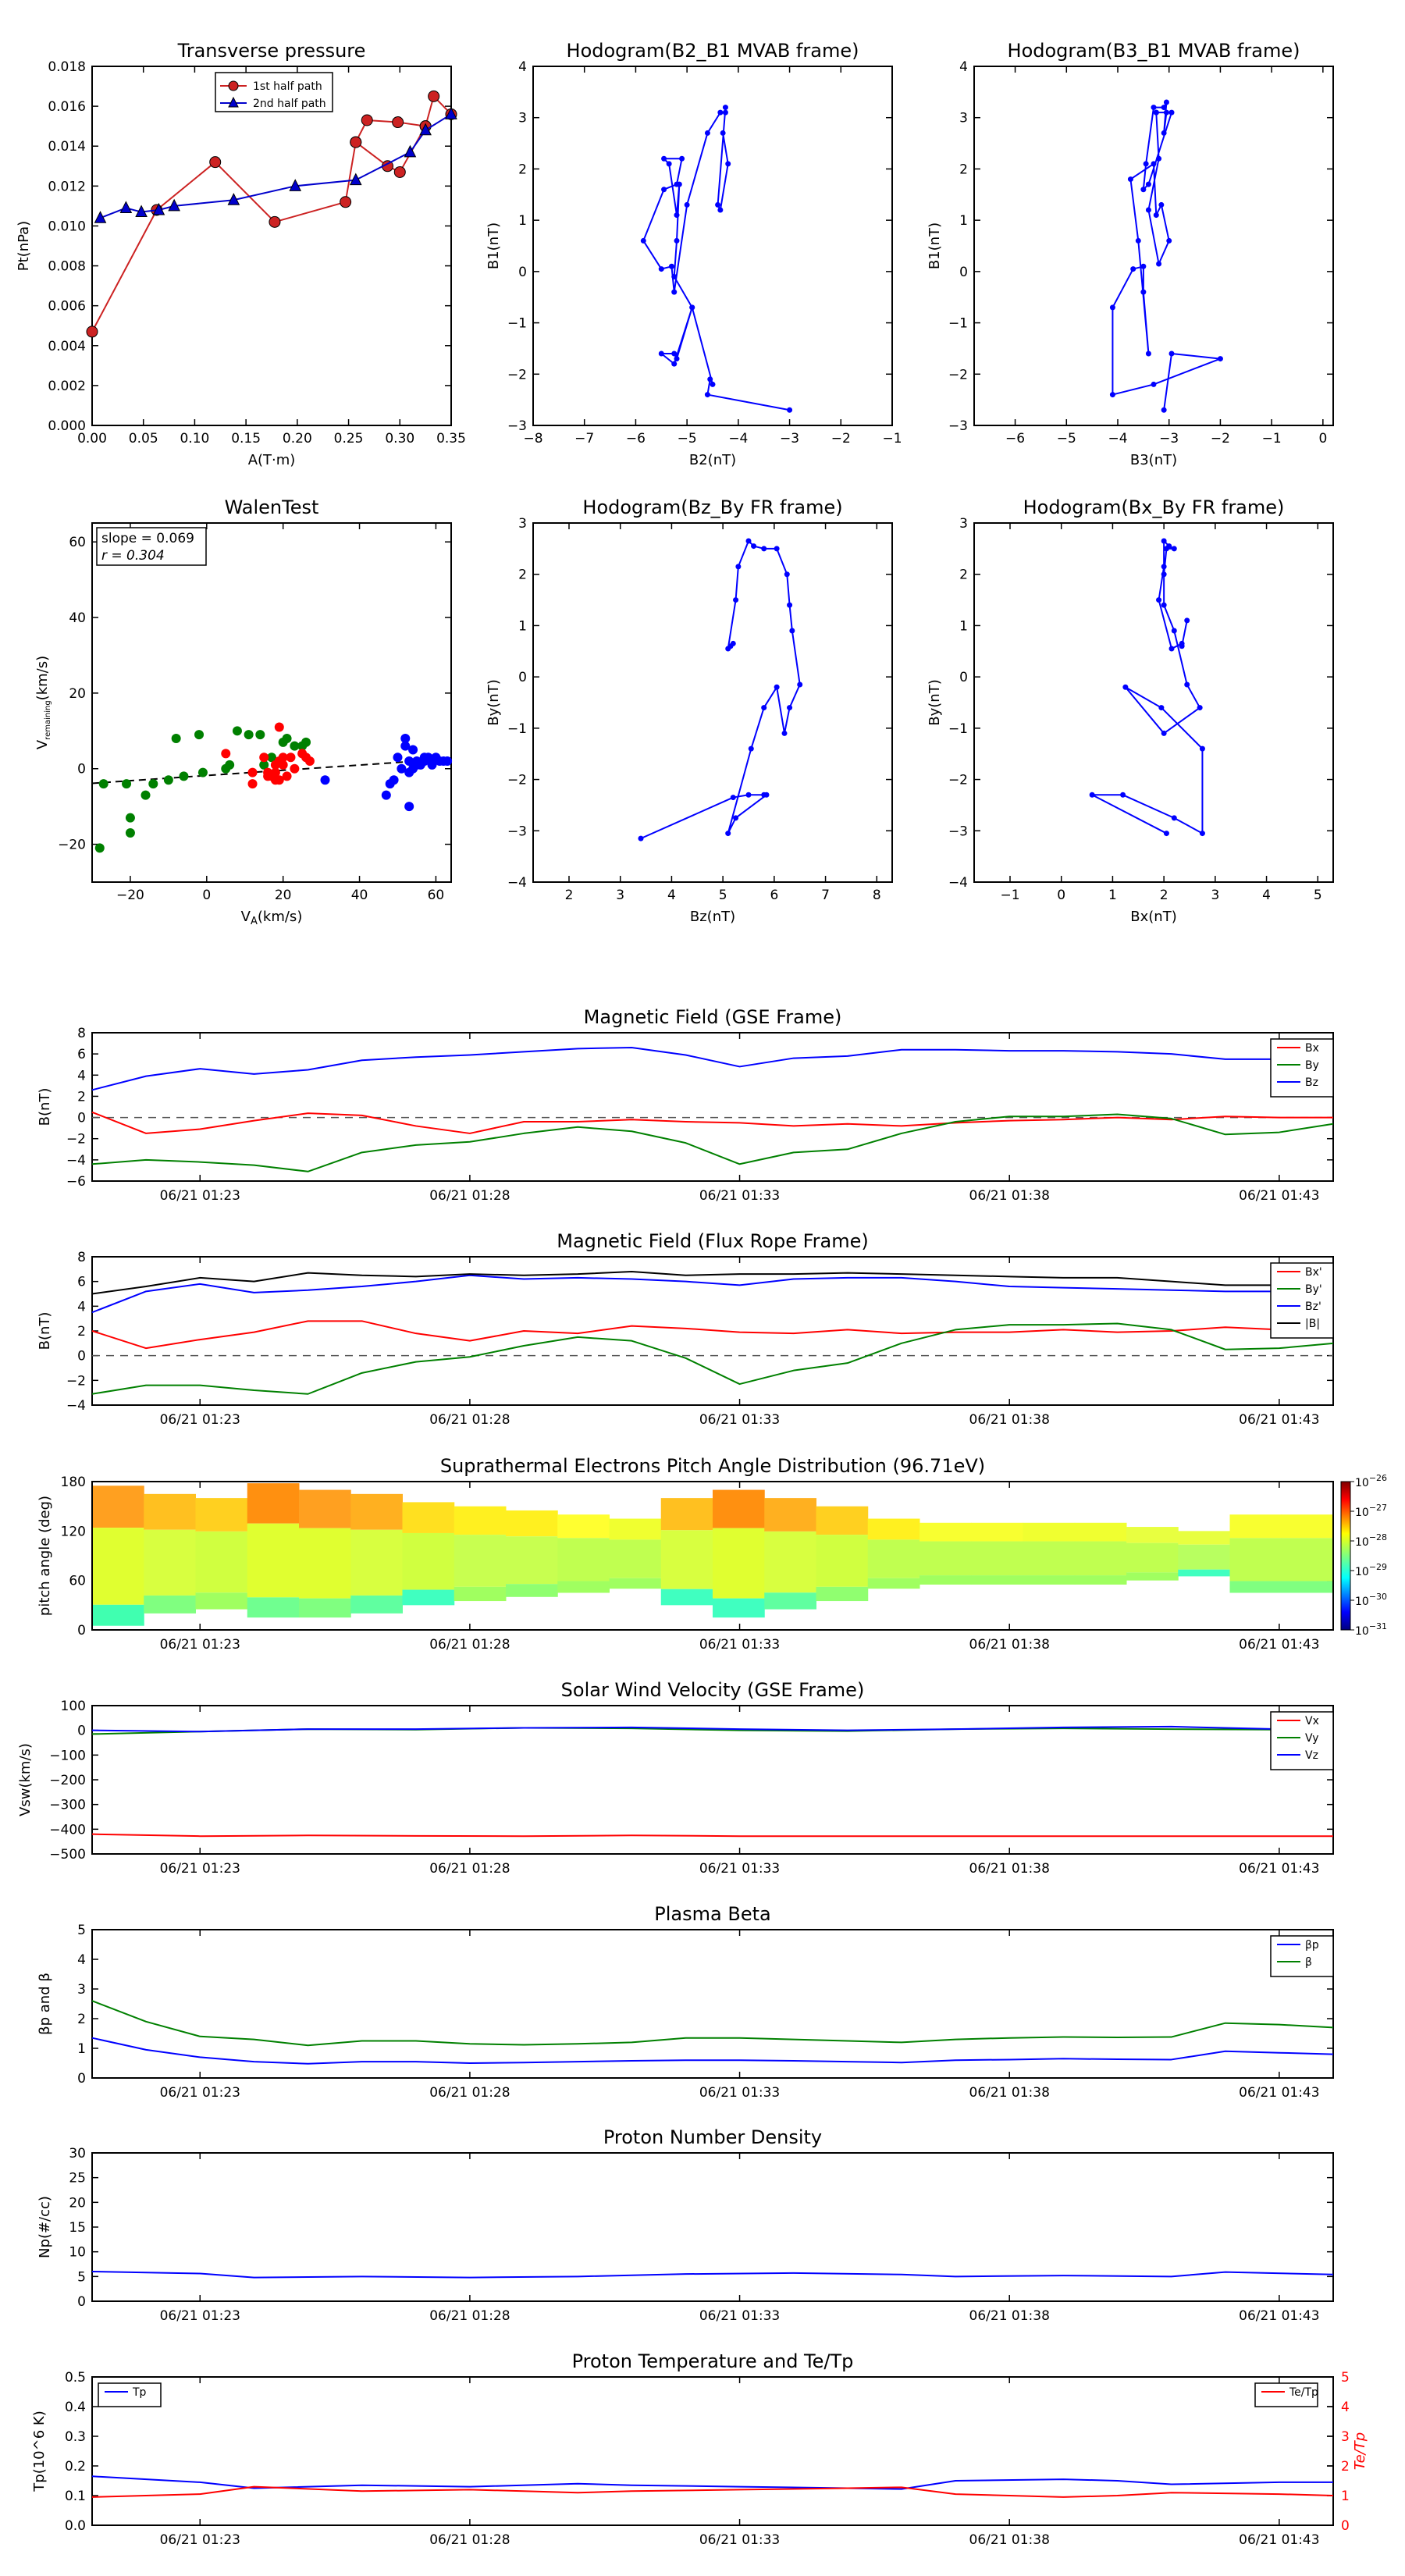  What do you see at coordinates (958, 883) in the screenshot?
I see `y-tick-label: −4` at bounding box center [958, 883].